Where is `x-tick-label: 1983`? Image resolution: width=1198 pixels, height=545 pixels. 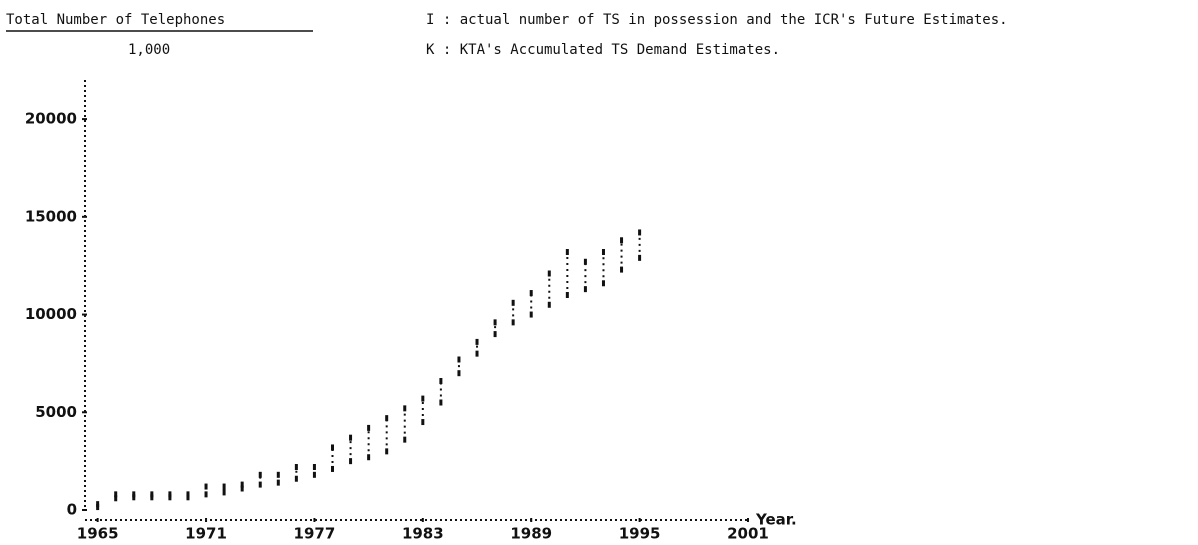
x-tick-label: 1983 is located at coordinates (423, 534).